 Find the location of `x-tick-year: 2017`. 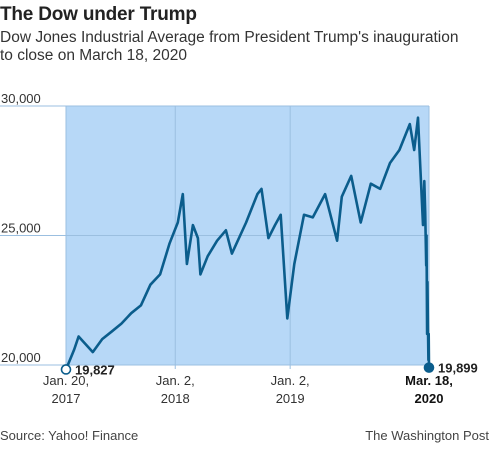

x-tick-year: 2017 is located at coordinates (66, 398).